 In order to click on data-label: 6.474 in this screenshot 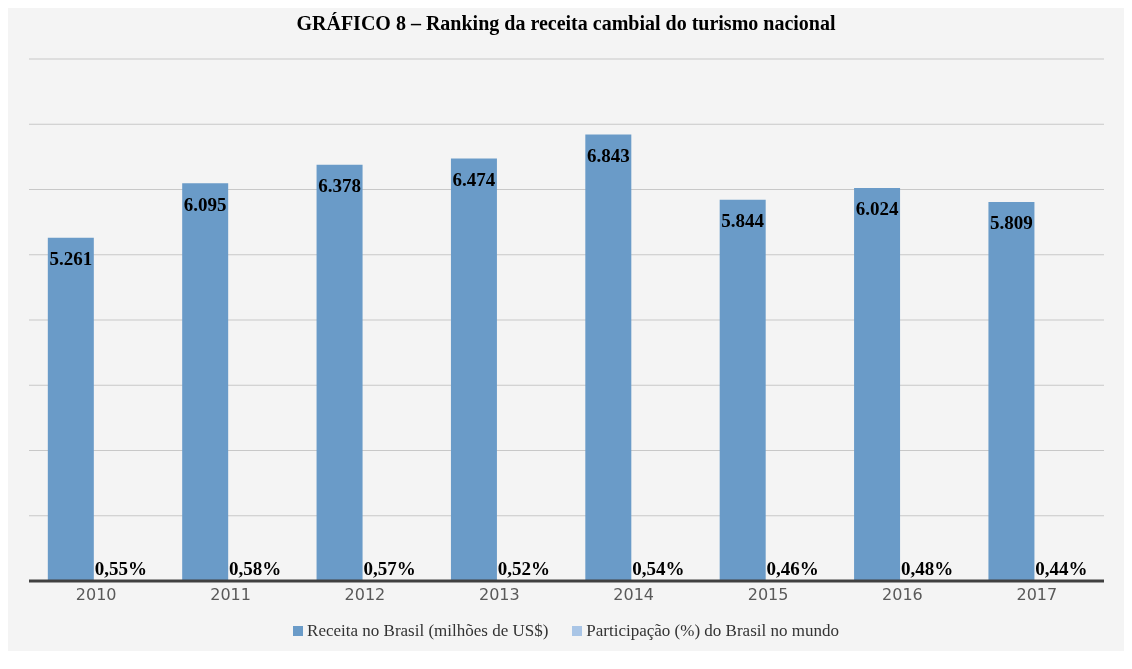, I will do `click(474, 180)`.